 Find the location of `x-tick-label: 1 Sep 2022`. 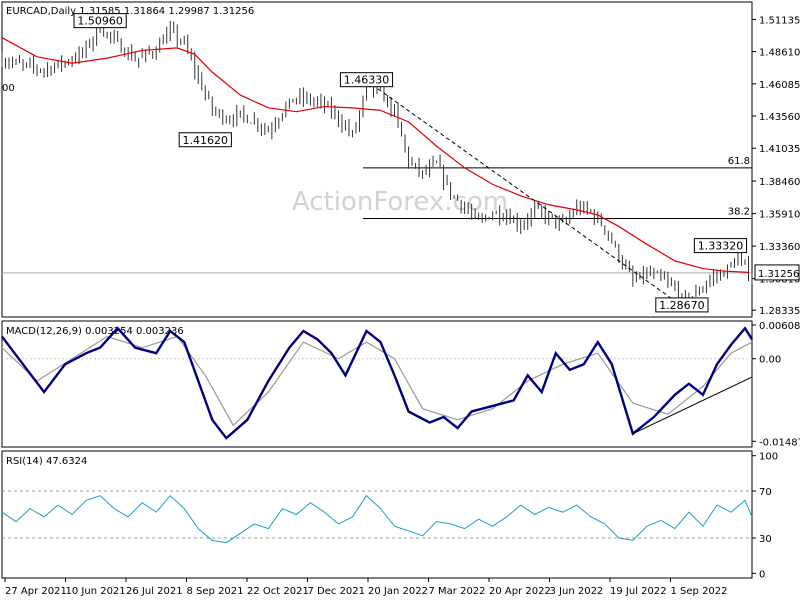

x-tick-label: 1 Sep 2022 is located at coordinates (699, 591).